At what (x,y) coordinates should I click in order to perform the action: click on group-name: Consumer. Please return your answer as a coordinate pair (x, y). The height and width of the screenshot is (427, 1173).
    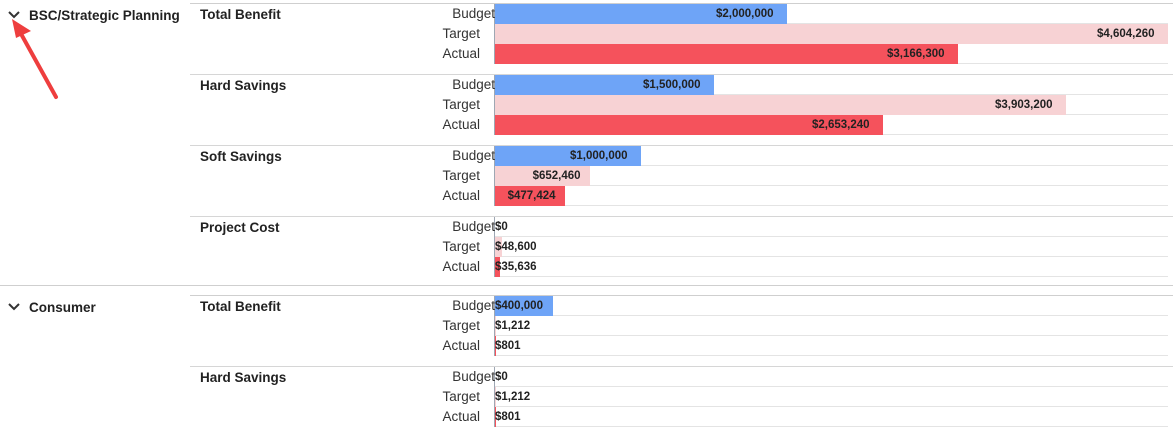
    Looking at the image, I should click on (62, 307).